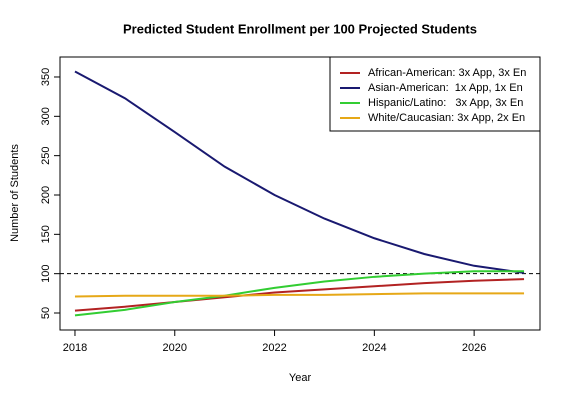  Describe the element at coordinates (75, 348) in the screenshot. I see `x-tick-label: 2018` at that location.